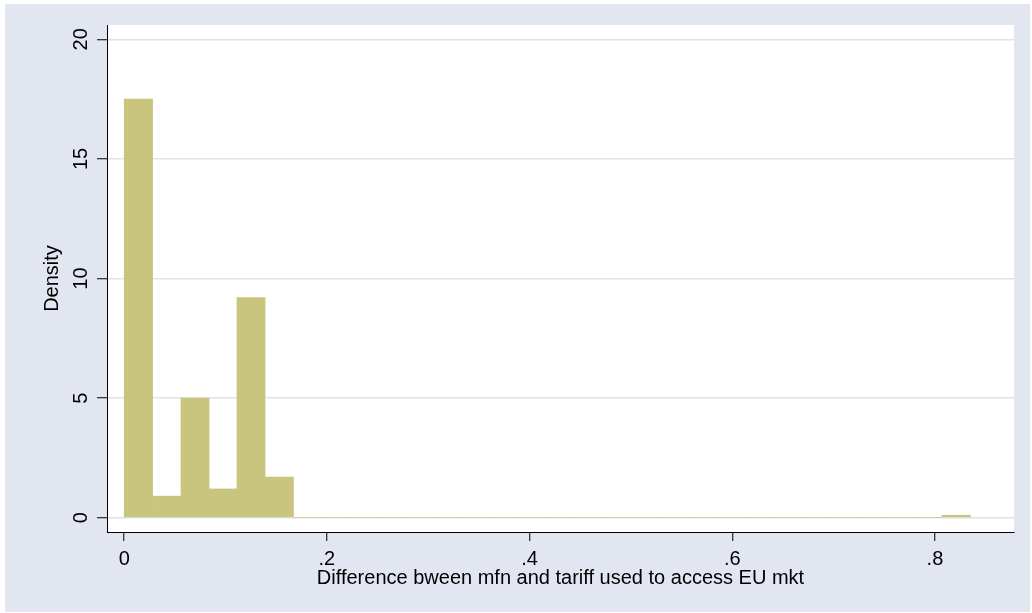  What do you see at coordinates (80, 278) in the screenshot?
I see `y-tick-label: 10` at bounding box center [80, 278].